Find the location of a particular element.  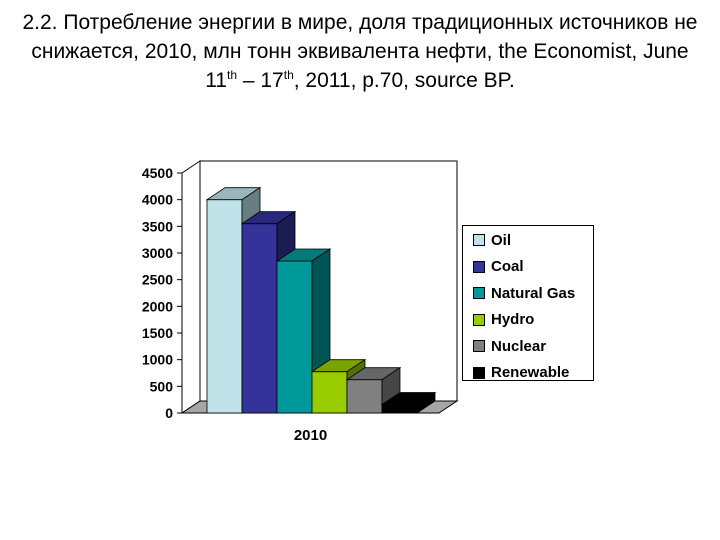

y-tick-label: 4000 is located at coordinates (157, 200).